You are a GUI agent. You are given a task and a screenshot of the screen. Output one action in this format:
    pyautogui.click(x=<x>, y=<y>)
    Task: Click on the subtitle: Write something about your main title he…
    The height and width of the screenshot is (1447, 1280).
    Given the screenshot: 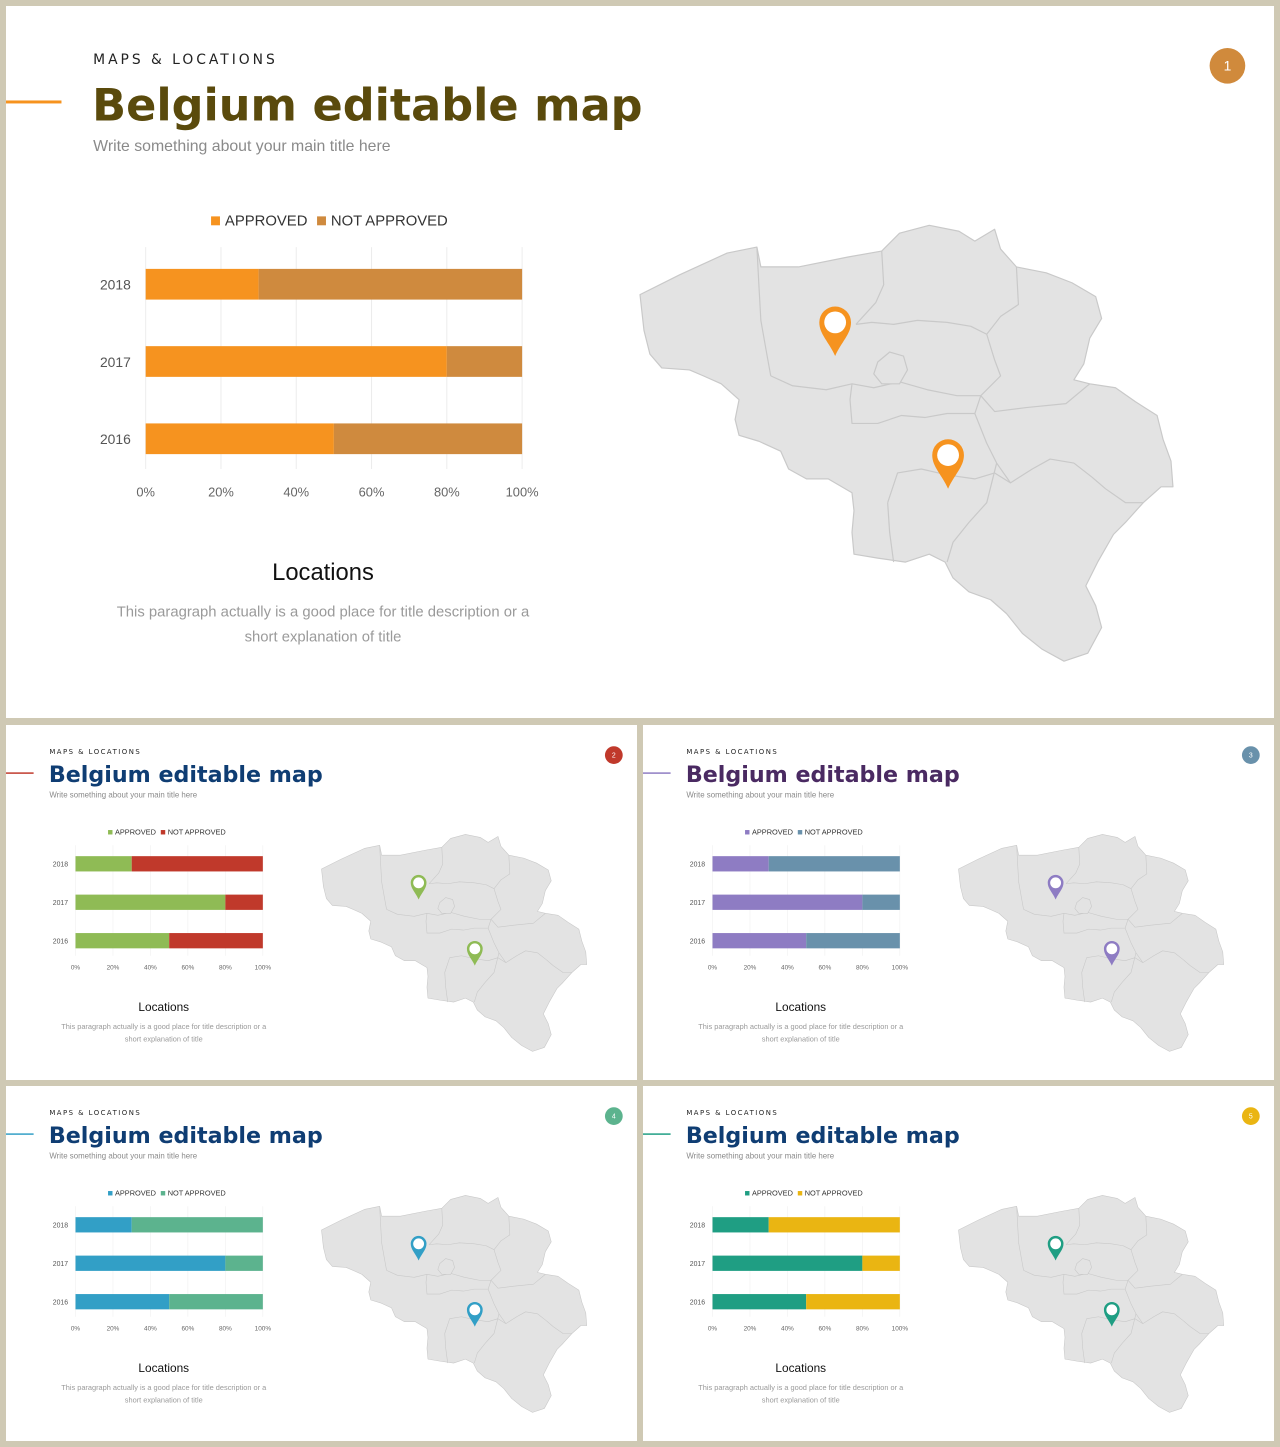 What is the action you would take?
    pyautogui.click(x=760, y=1155)
    